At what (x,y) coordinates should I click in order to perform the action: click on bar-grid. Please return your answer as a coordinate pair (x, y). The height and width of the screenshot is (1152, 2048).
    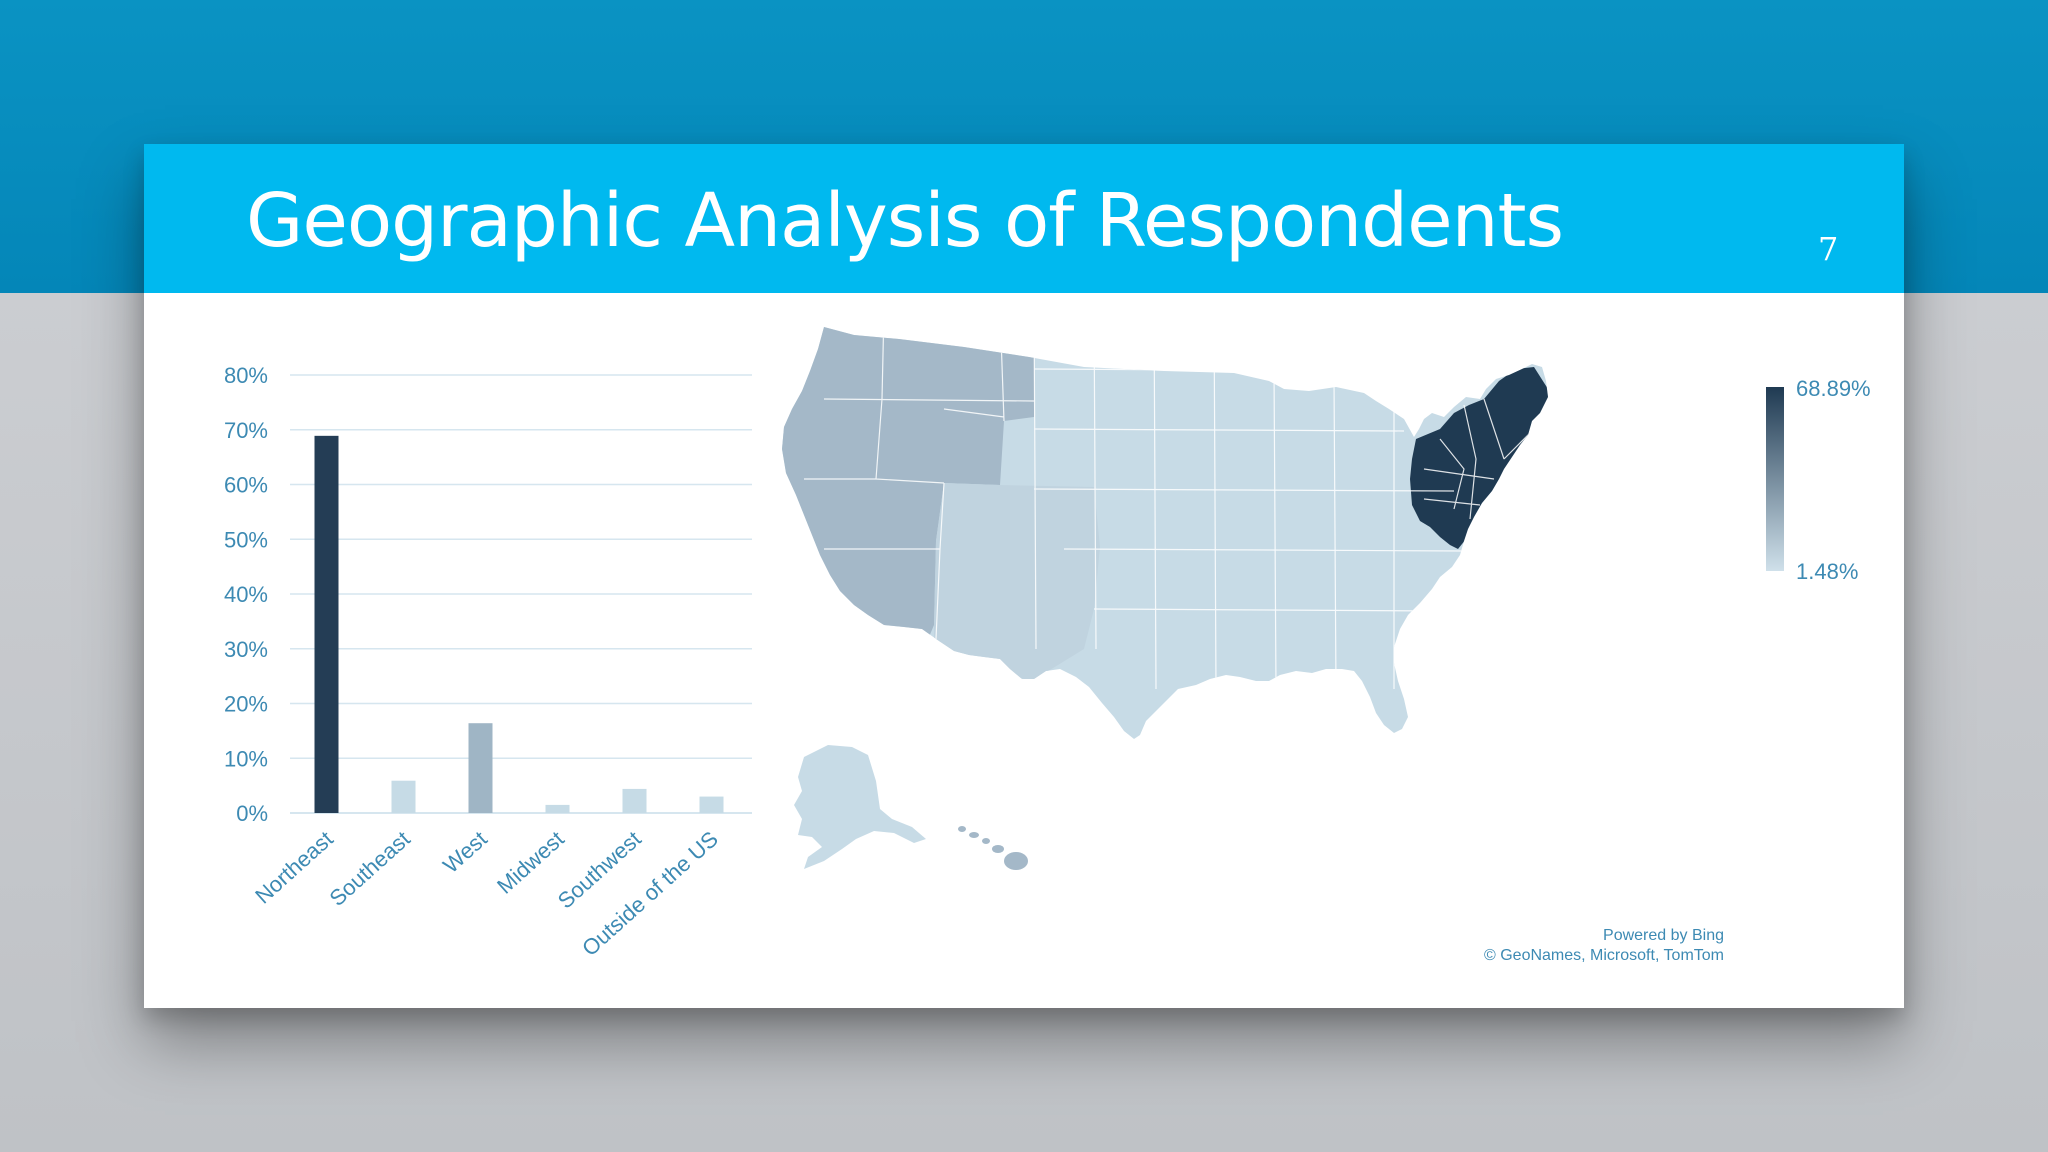
    Looking at the image, I should click on (521, 594).